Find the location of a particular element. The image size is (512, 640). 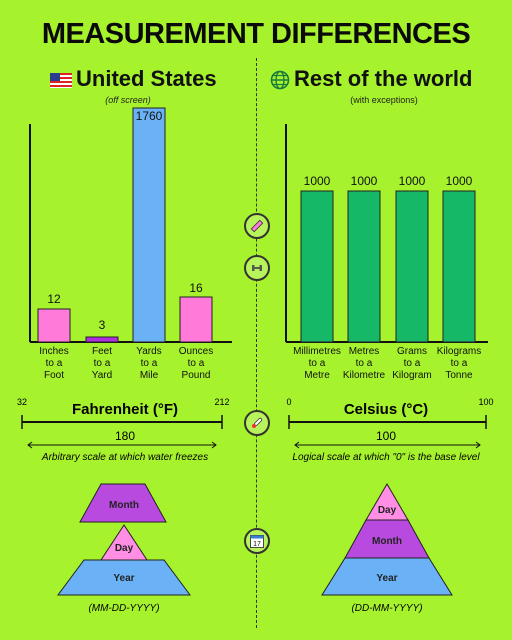

celsius-max-label: 100 is located at coordinates (485, 402).